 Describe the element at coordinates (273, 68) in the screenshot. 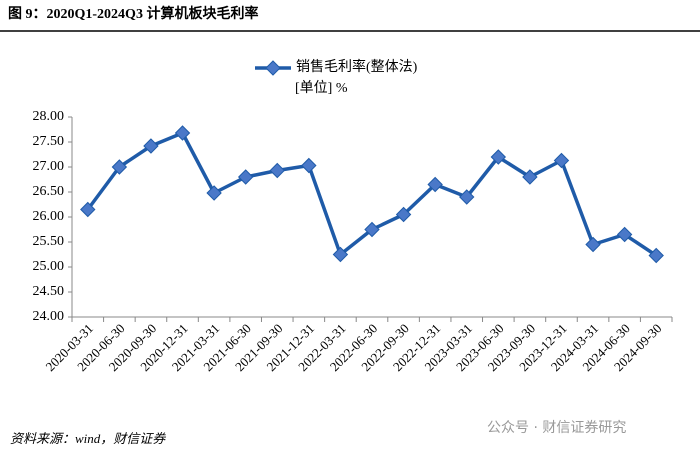

I see `legend-marker` at that location.